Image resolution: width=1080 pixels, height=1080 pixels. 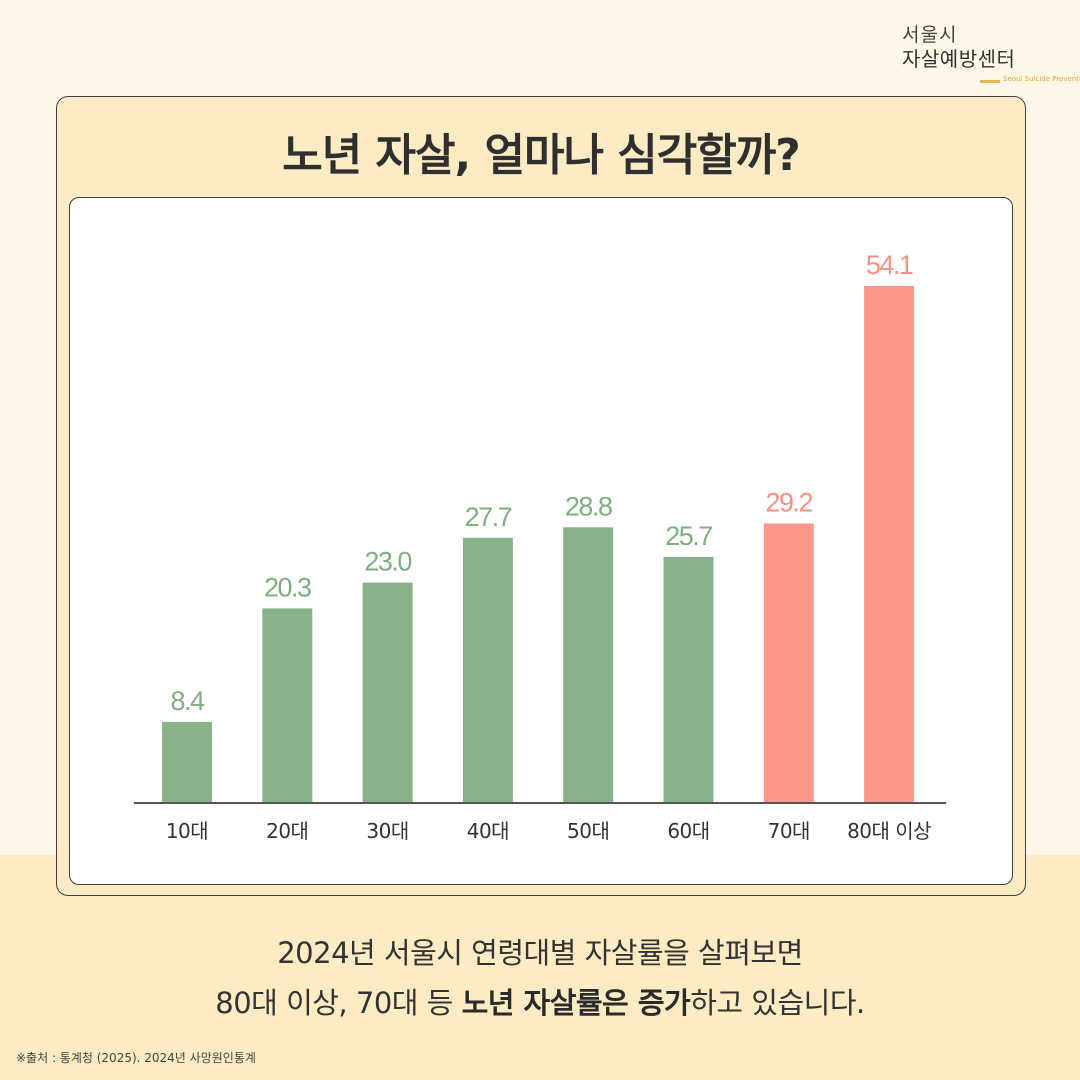 What do you see at coordinates (488, 831) in the screenshot?
I see `category-label-4: 40대` at bounding box center [488, 831].